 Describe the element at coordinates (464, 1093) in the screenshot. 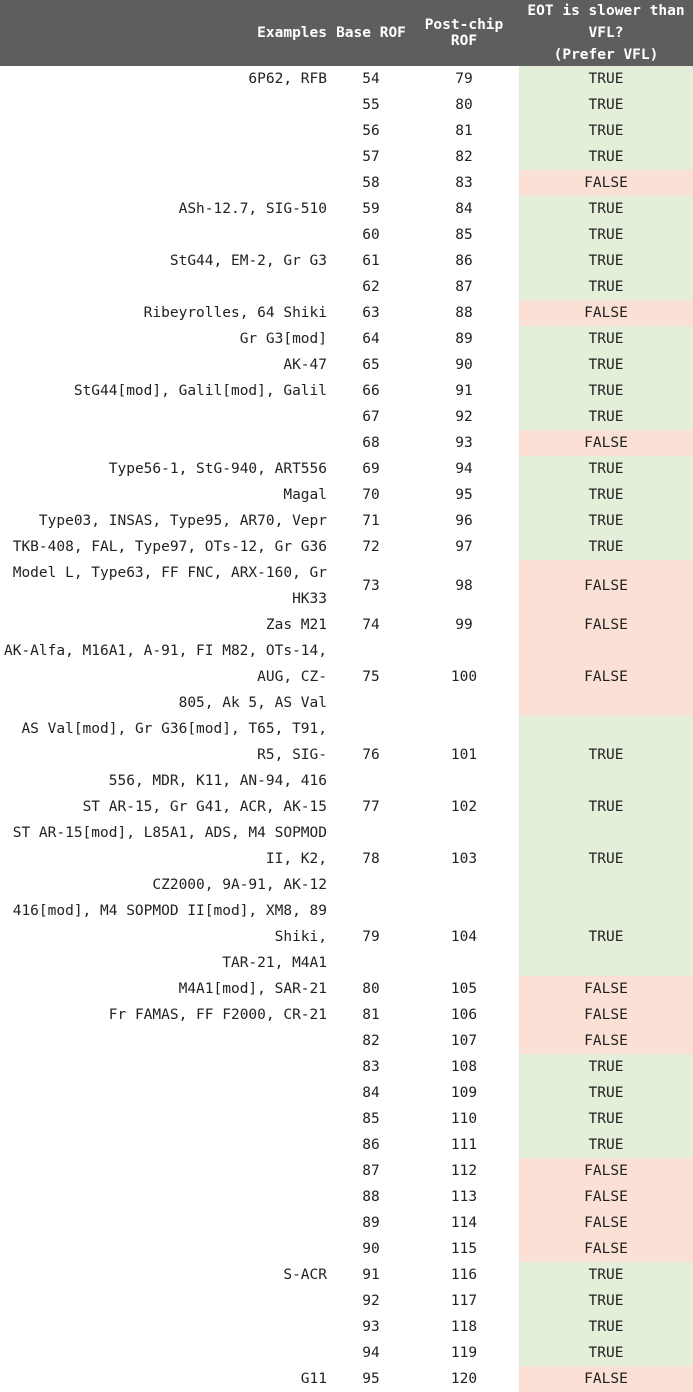

I see `post-chip-rof-cell: 109` at that location.